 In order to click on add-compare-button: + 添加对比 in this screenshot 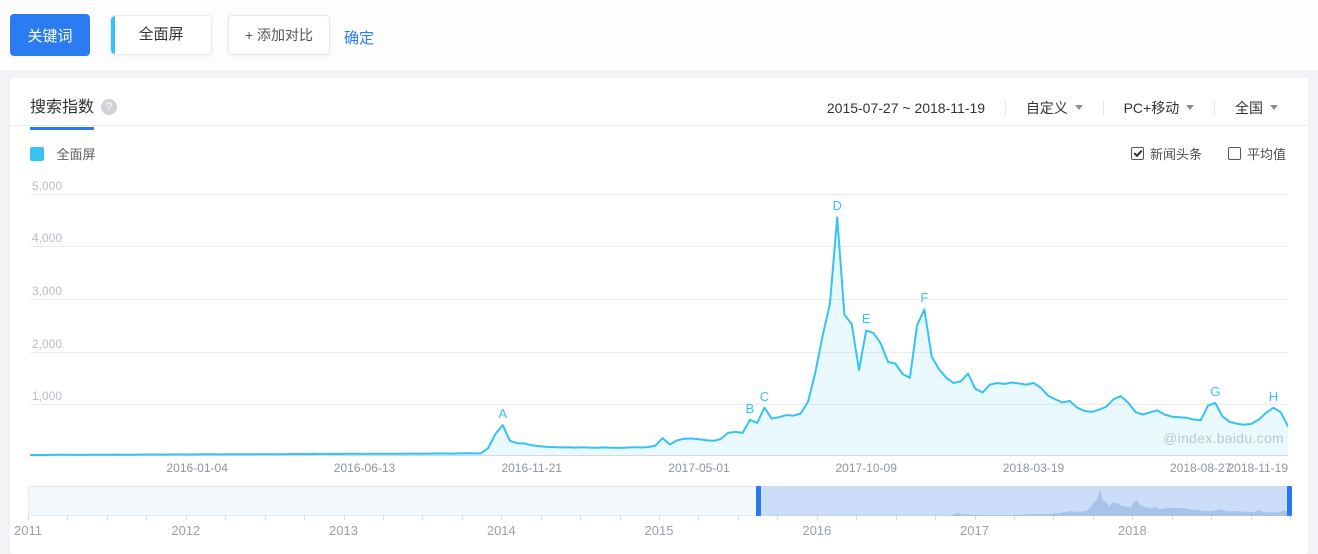, I will do `click(279, 35)`.